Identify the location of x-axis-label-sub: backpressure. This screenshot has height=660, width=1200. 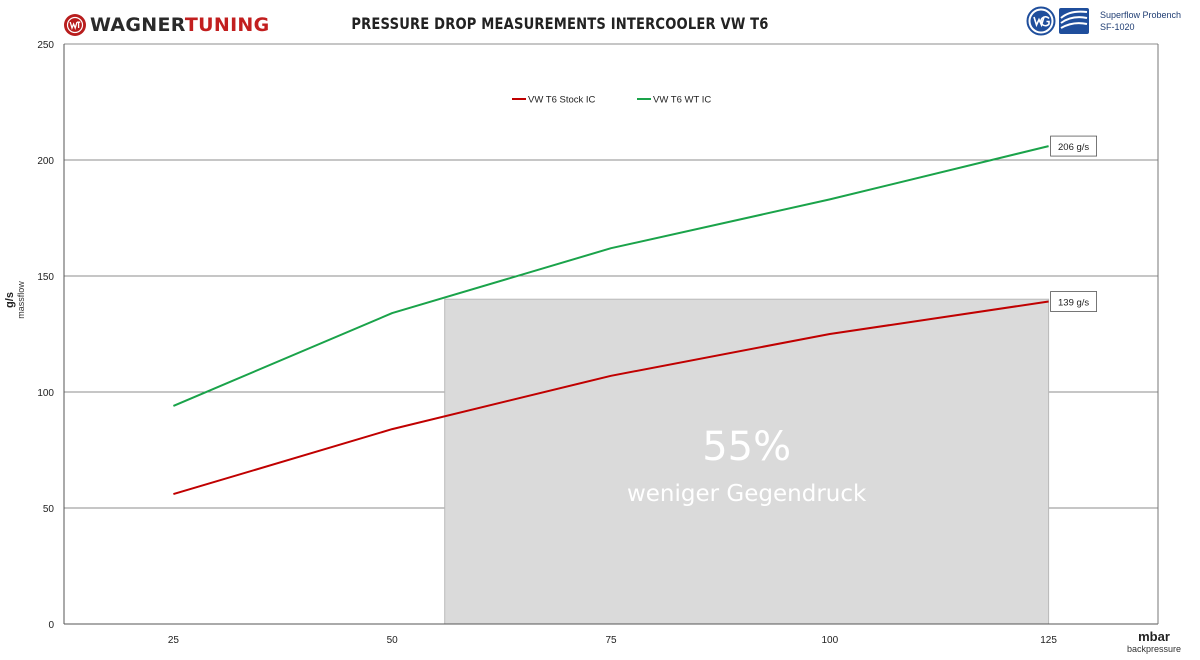
(1154, 649).